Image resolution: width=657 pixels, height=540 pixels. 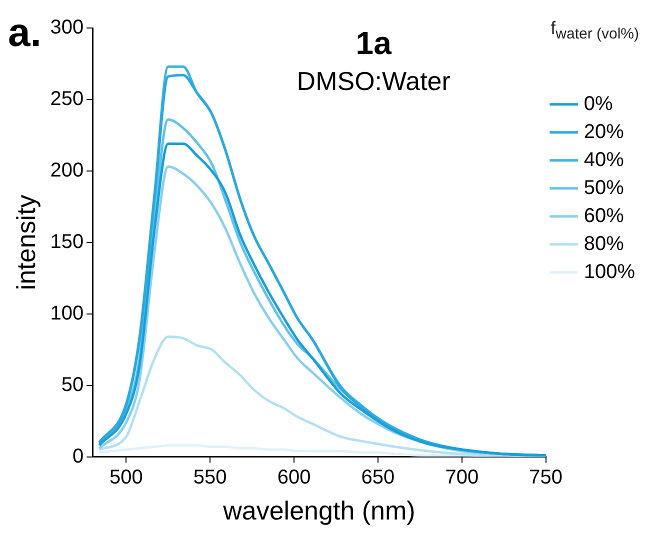 What do you see at coordinates (604, 159) in the screenshot?
I see `legend-label: 40%` at bounding box center [604, 159].